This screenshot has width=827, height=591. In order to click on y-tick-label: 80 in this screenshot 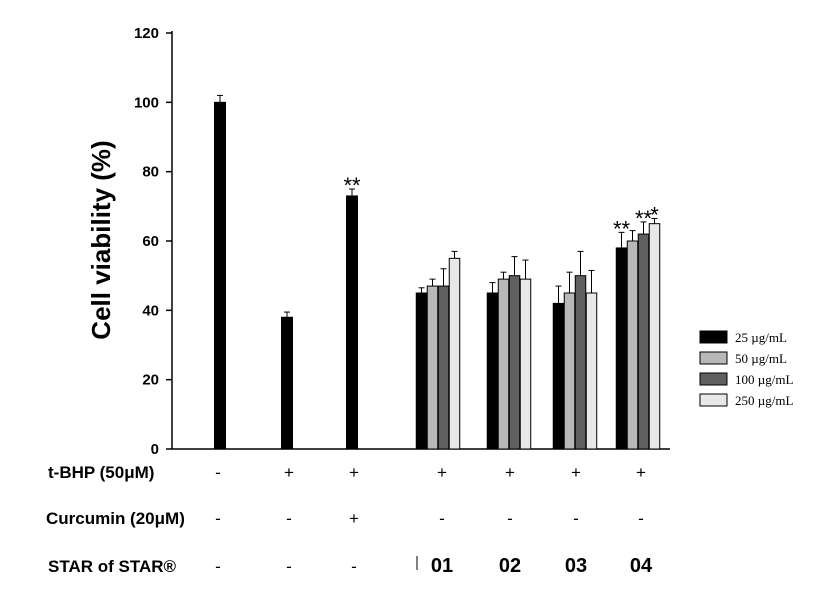, I will do `click(150, 172)`.